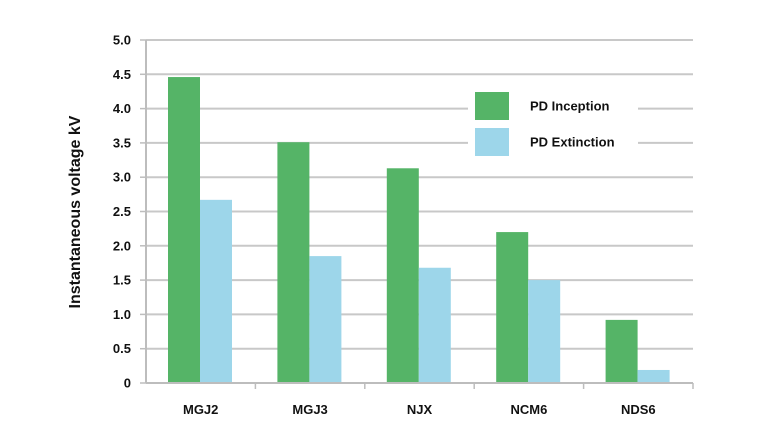 This screenshot has height=432, width=768. Describe the element at coordinates (122, 108) in the screenshot. I see `y-tick-label: 4.0` at that location.